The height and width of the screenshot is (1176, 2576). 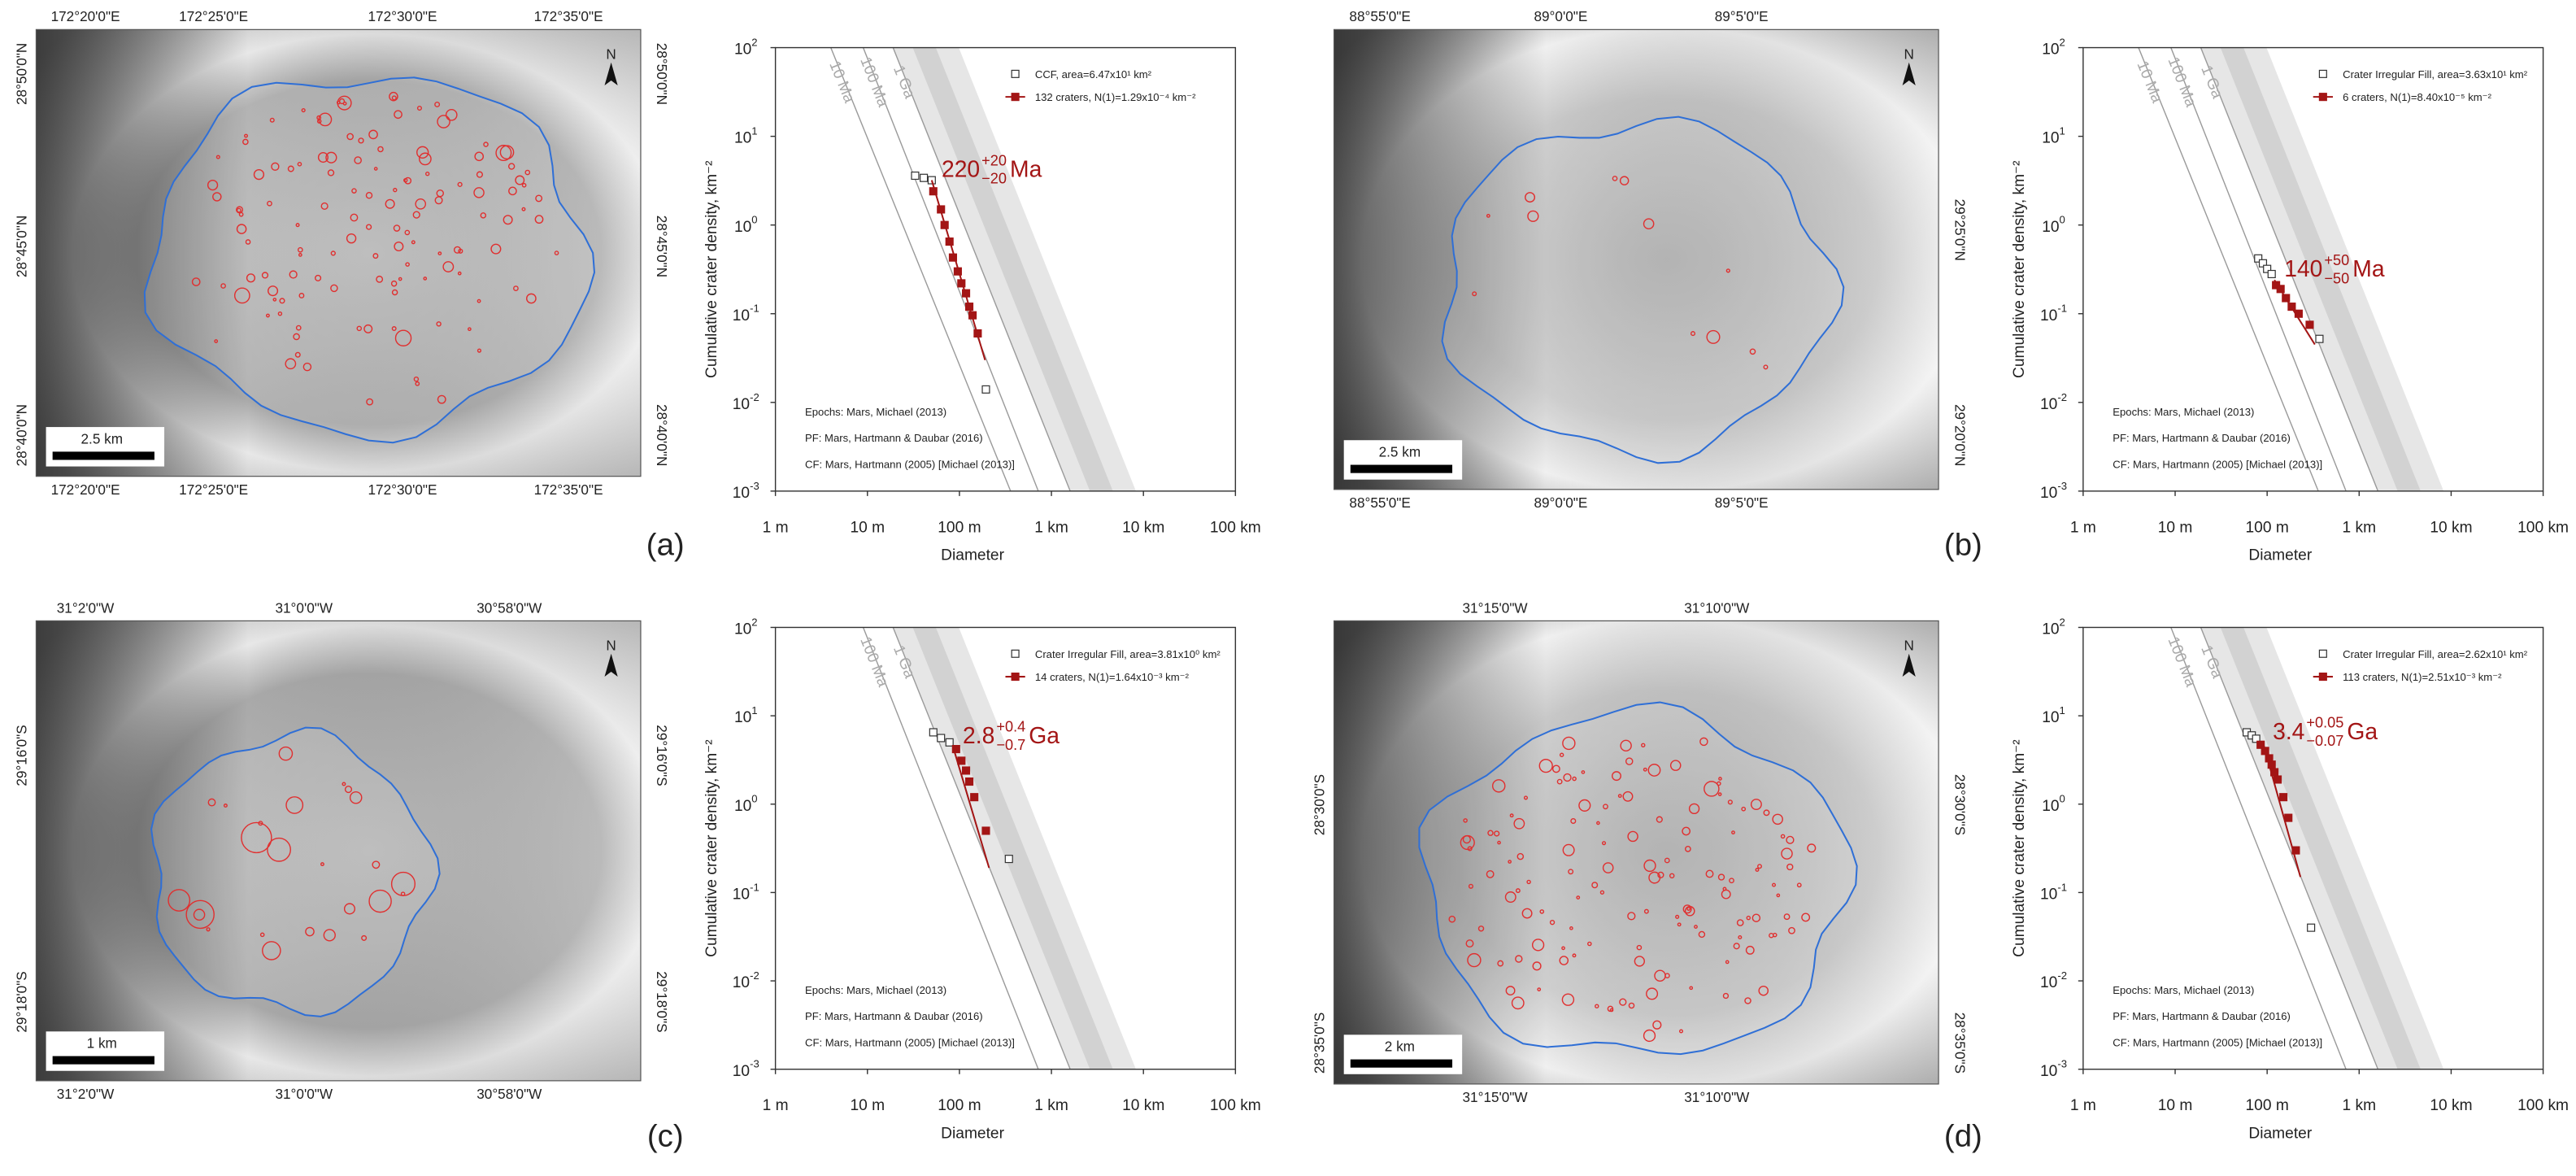 I want to click on y-tick-label: 10⁻³, so click(x=2054, y=1069).